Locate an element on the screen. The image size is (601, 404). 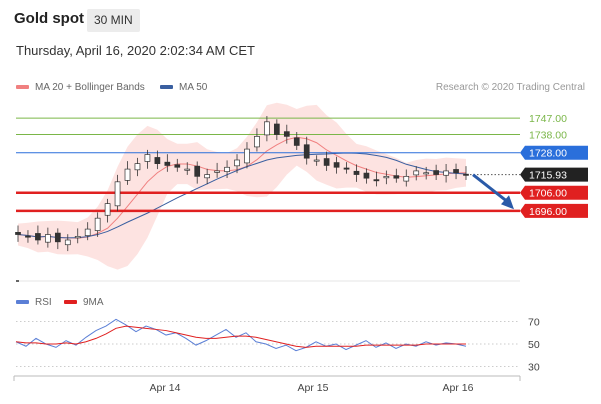
timestamp: Thursday, April 16, 2020 2:02:34 AM CET is located at coordinates (135, 50).